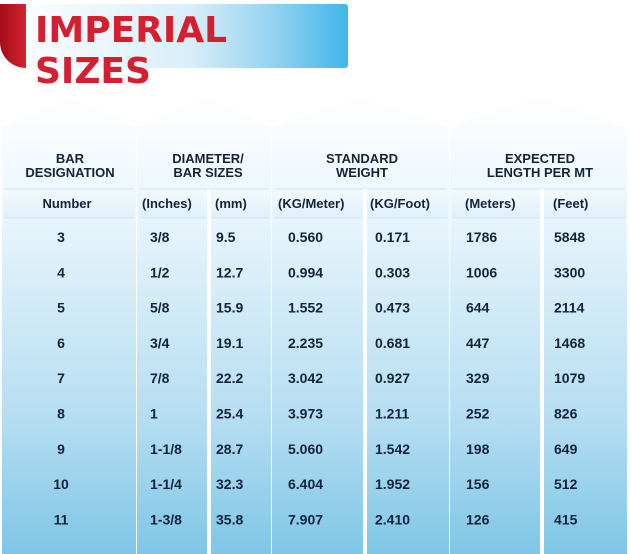 The width and height of the screenshot is (631, 554). I want to click on table-cell: 0.560, so click(305, 237).